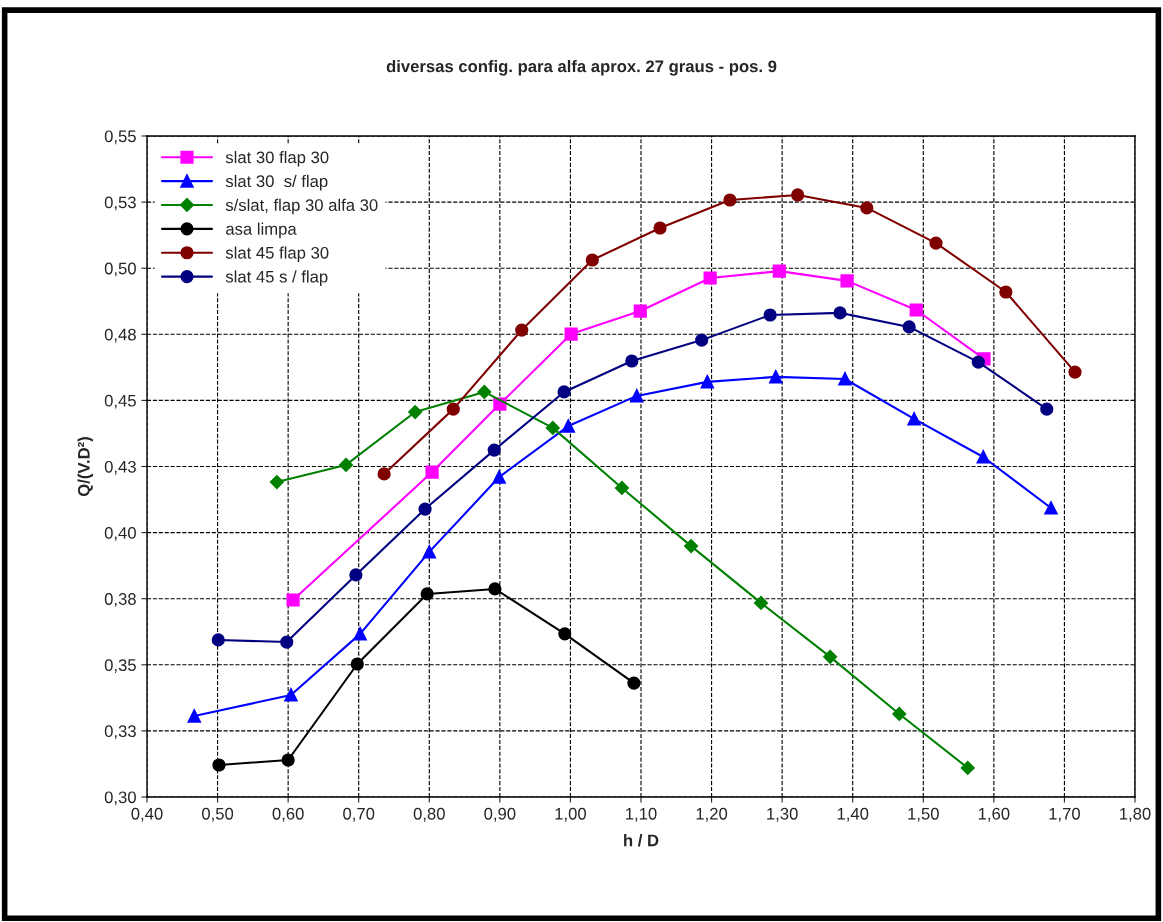 This screenshot has height=922, width=1163. What do you see at coordinates (120, 401) in the screenshot?
I see `y-tick-label: 0,45` at bounding box center [120, 401].